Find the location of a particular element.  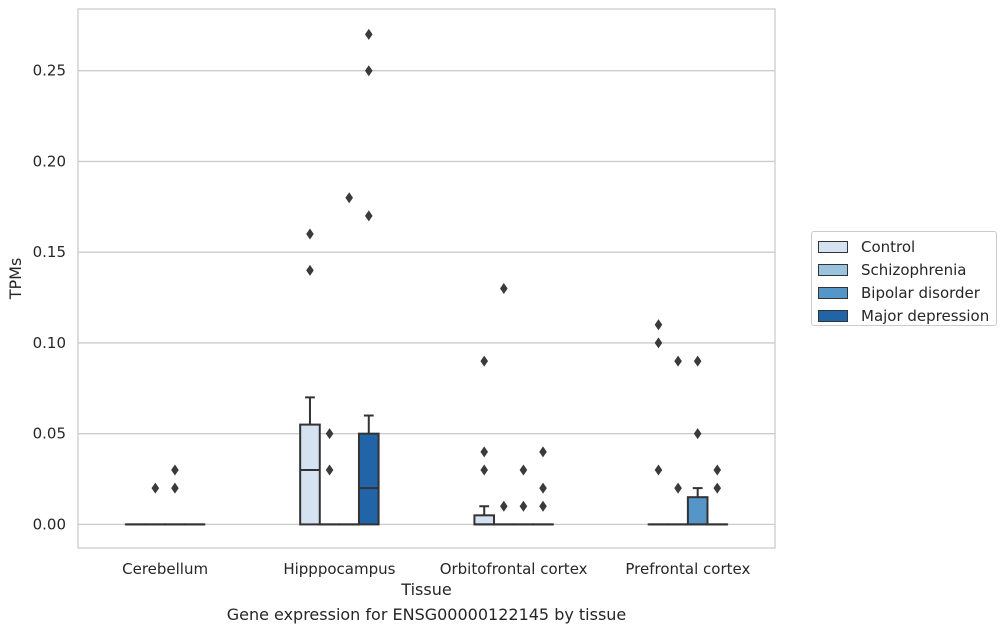

x-axis-label: Tissue is located at coordinates (425, 589).